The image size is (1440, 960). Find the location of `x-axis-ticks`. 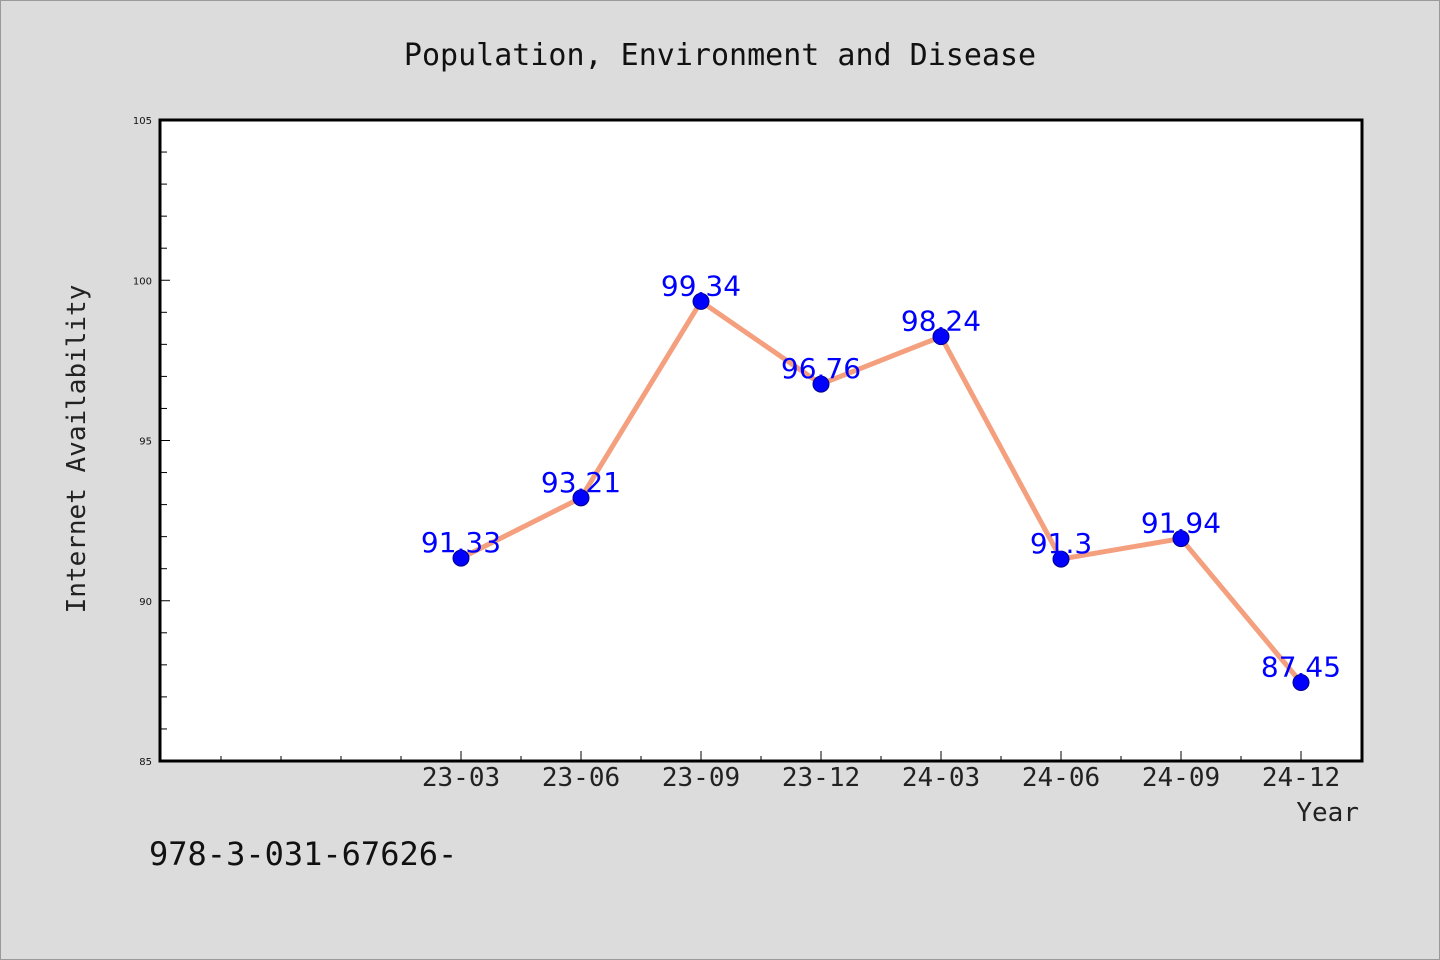

x-axis-ticks is located at coordinates (791, 756).